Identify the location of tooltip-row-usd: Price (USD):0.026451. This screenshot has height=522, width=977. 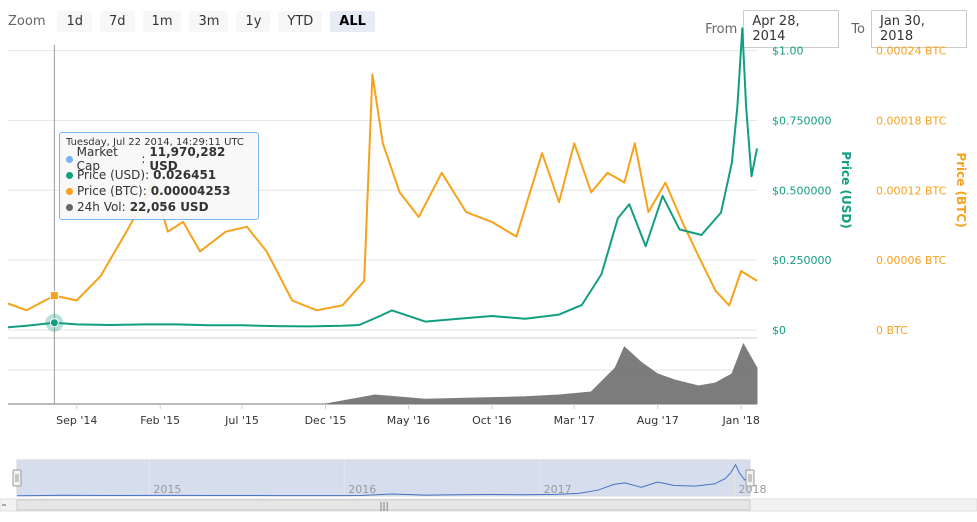
(159, 175).